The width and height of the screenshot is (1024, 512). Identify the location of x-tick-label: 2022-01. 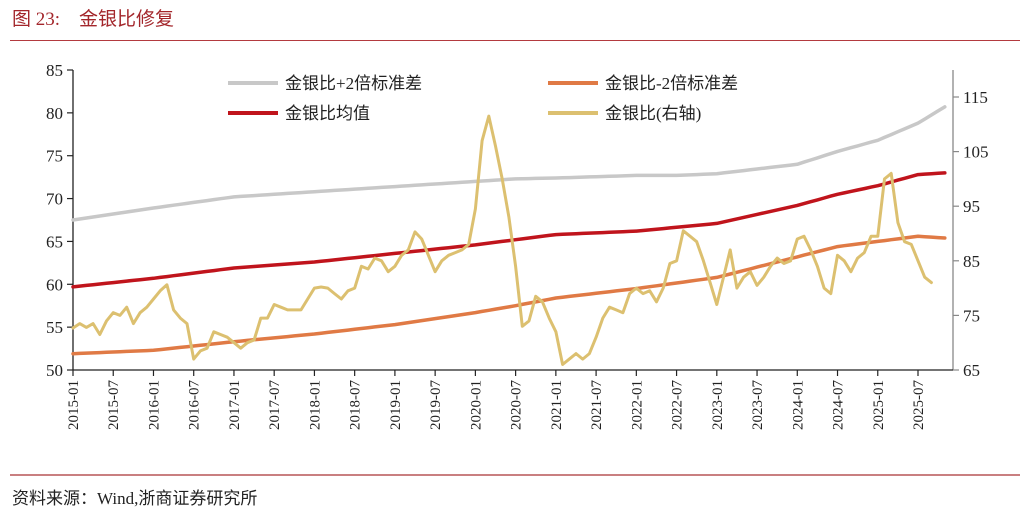
(637, 405).